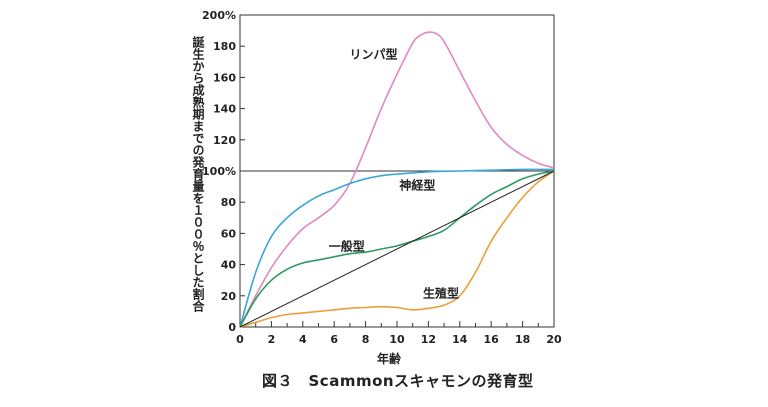  What do you see at coordinates (224, 140) in the screenshot?
I see `y-tick-label: 120` at bounding box center [224, 140].